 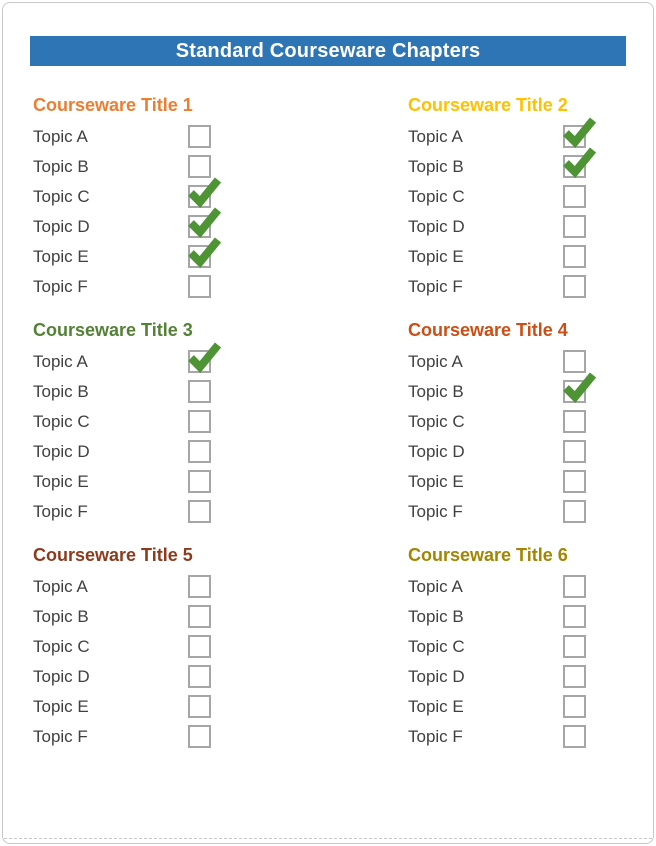 I want to click on page-title: Standard Courseware Chapters, so click(x=328, y=50).